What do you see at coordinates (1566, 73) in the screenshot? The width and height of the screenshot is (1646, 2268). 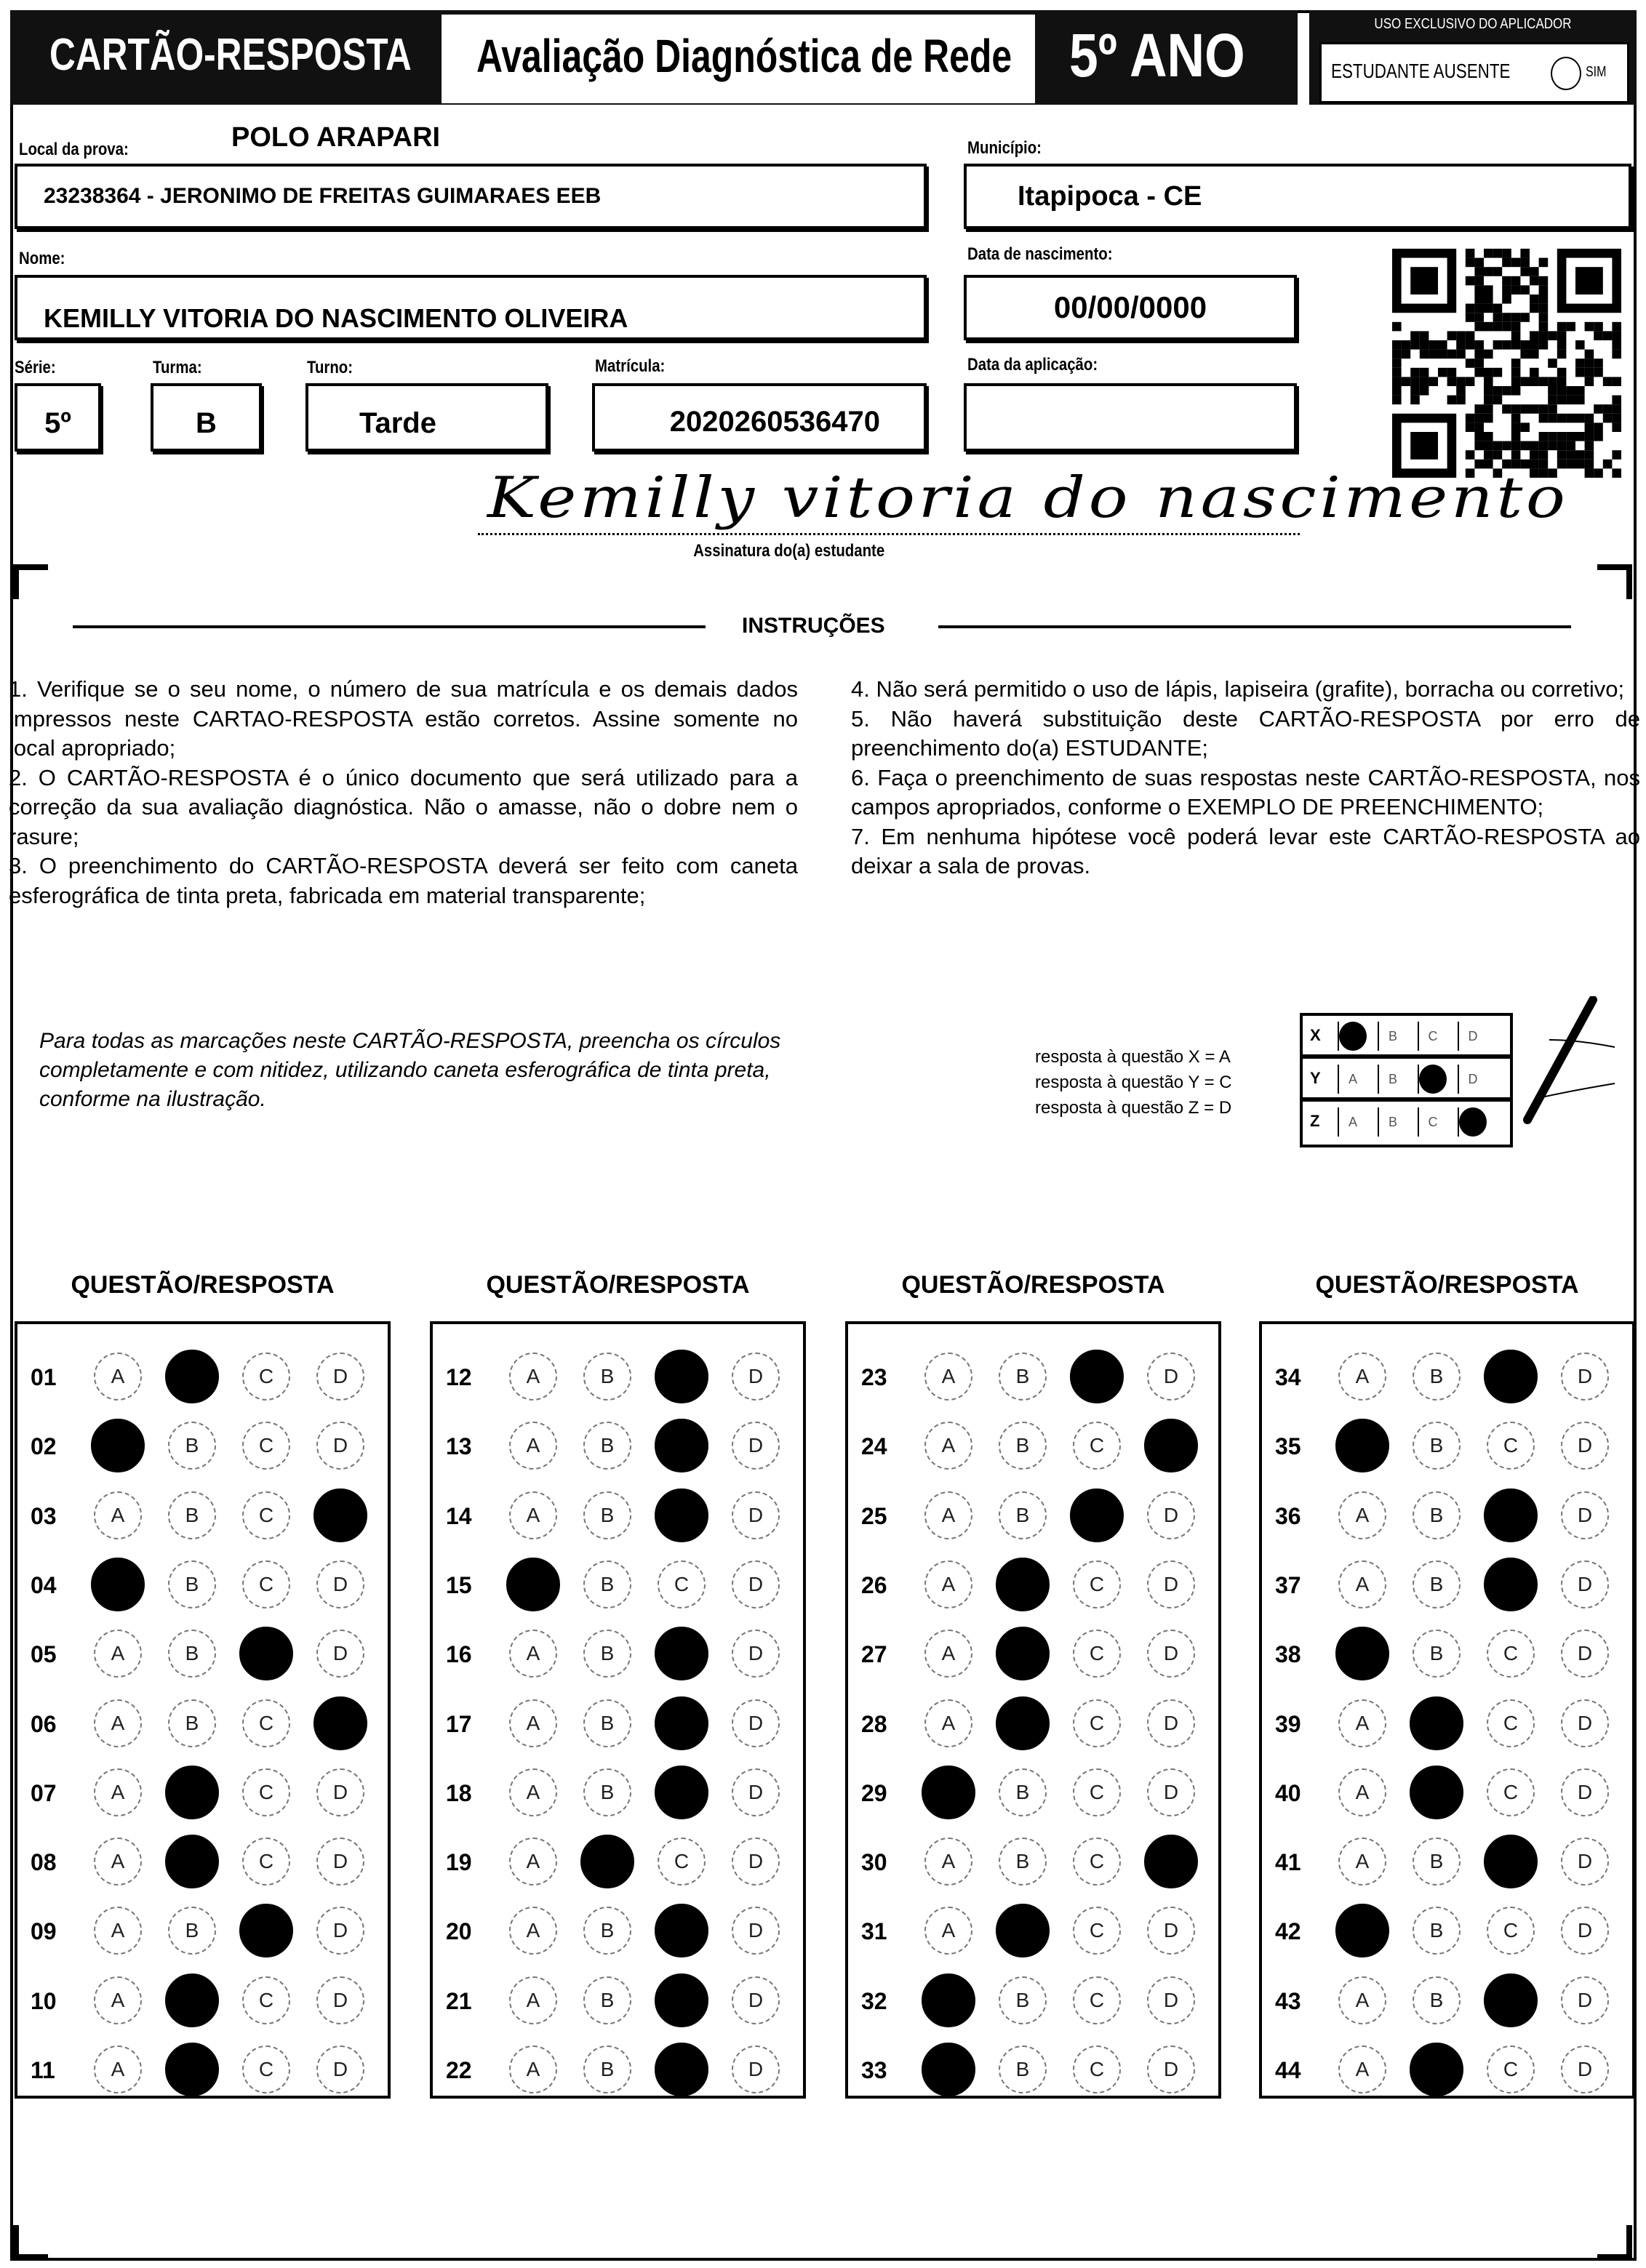 I see `absent-bubble` at bounding box center [1566, 73].